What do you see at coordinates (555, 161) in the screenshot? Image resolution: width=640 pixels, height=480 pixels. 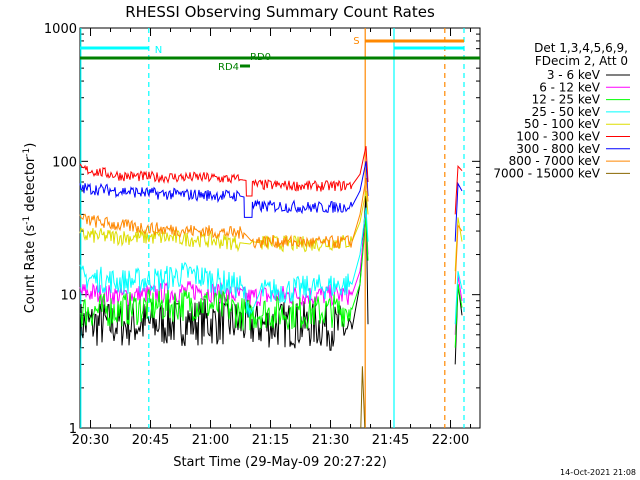 I see `legend-label-7: 800 - 7000 keV` at bounding box center [555, 161].